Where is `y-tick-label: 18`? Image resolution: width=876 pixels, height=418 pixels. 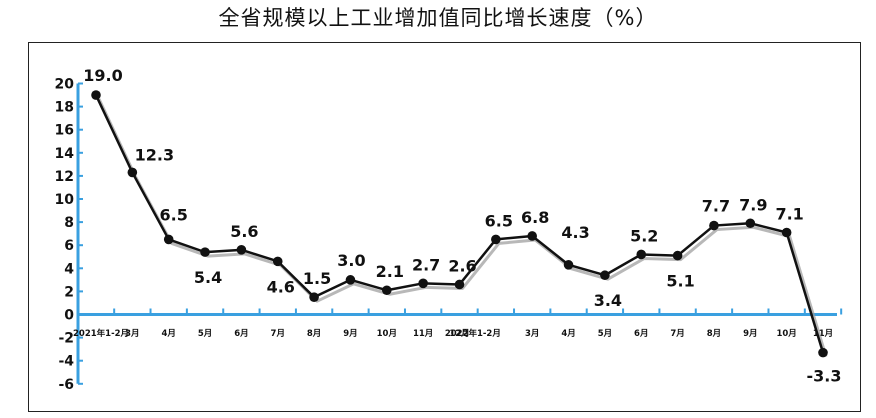
y-tick-label: 18 is located at coordinates (64, 108).